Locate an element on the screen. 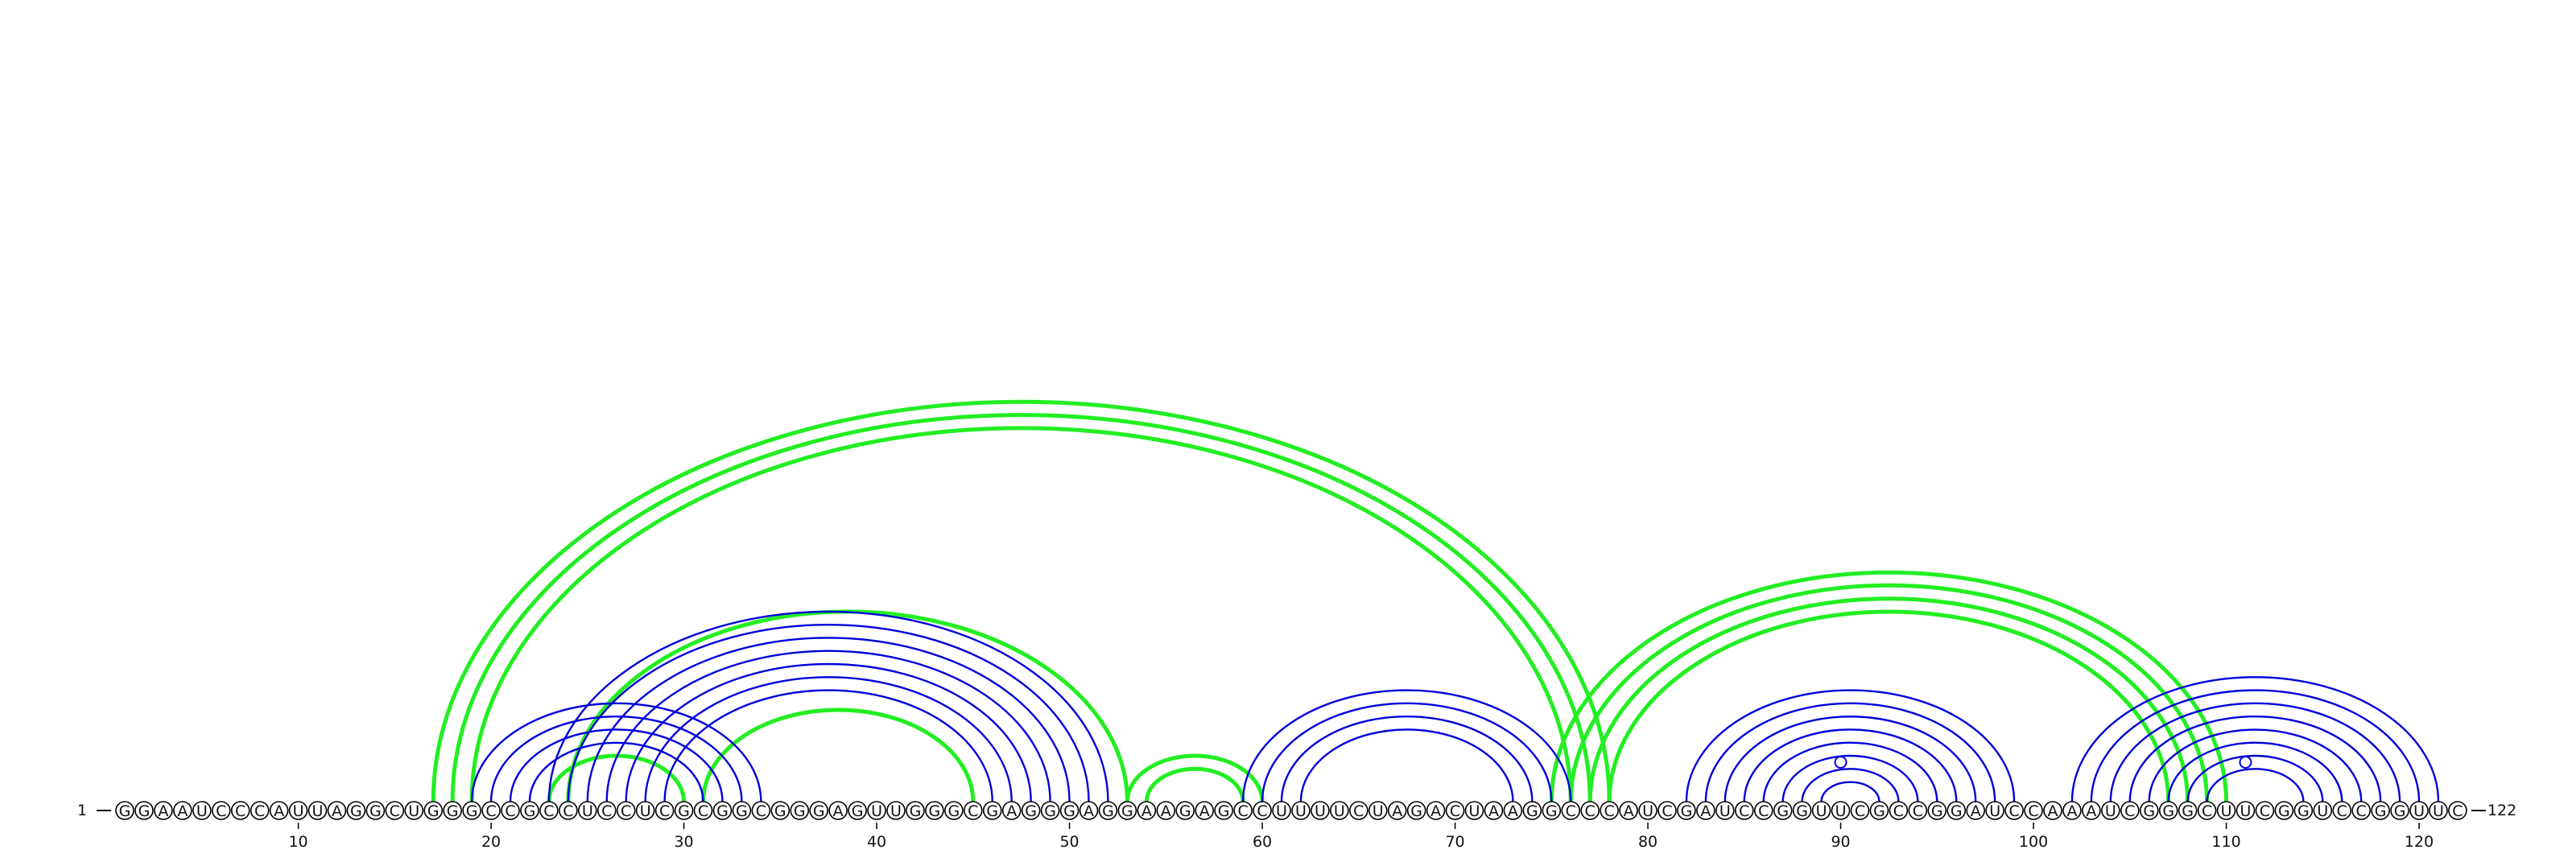 The height and width of the screenshot is (858, 2576). nucleotide-92-letter: G is located at coordinates (1879, 811).